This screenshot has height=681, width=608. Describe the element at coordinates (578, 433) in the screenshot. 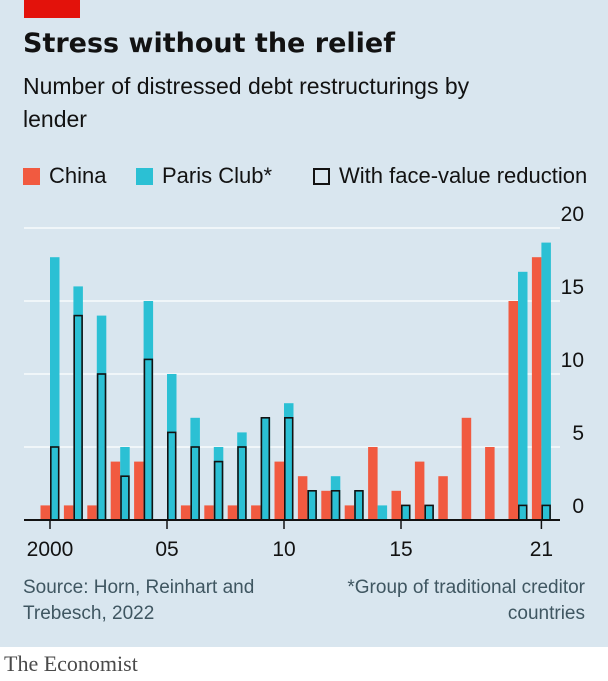

I see `y-tick-label: 5` at that location.